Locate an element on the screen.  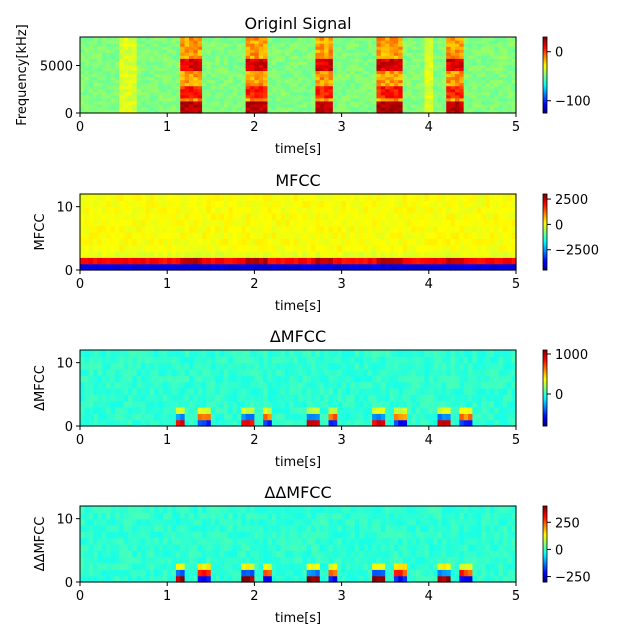
colorbar-segment is located at coordinates (545, 227).